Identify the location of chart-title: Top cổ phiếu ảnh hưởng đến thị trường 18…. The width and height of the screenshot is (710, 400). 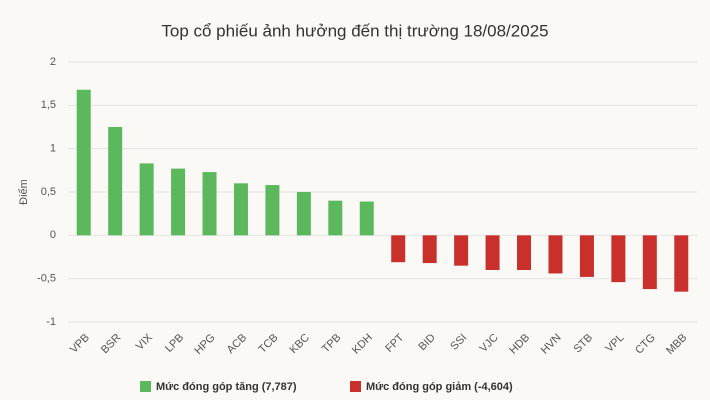
(354, 30).